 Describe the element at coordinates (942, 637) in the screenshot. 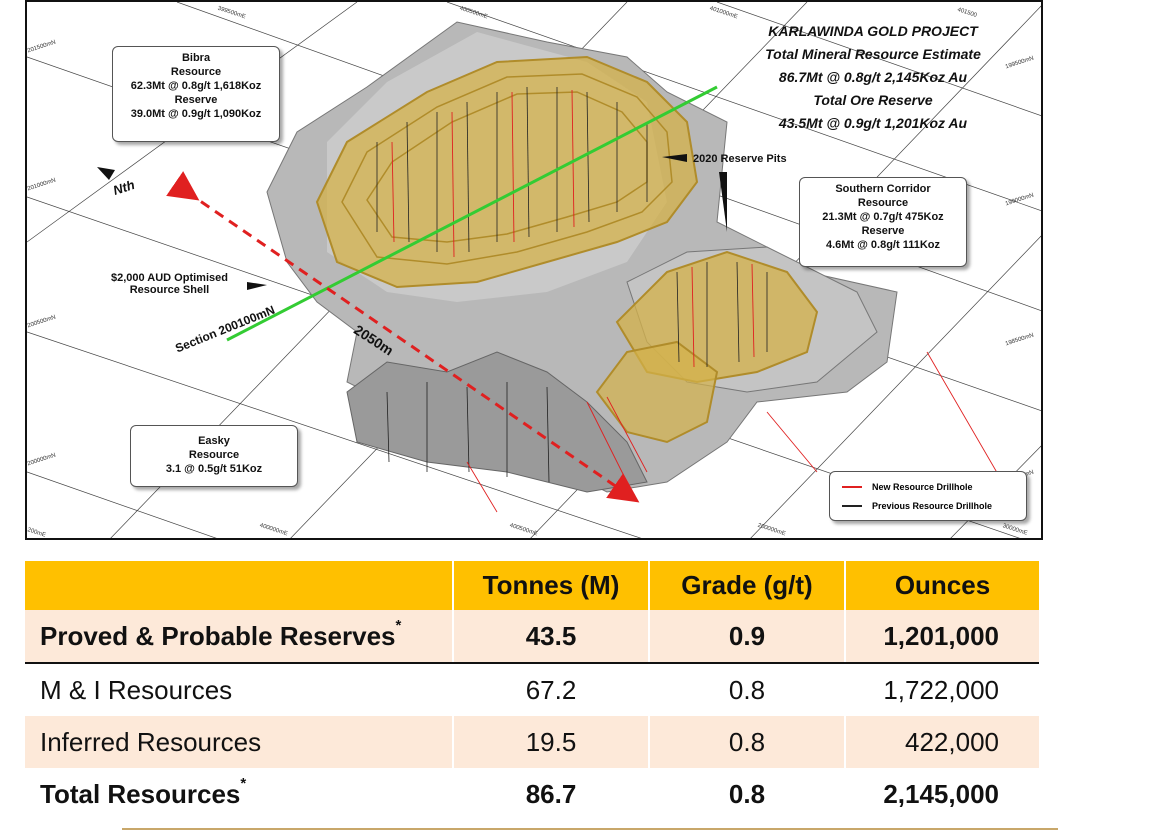

I see `ounces-cell: 1,201,000` at that location.